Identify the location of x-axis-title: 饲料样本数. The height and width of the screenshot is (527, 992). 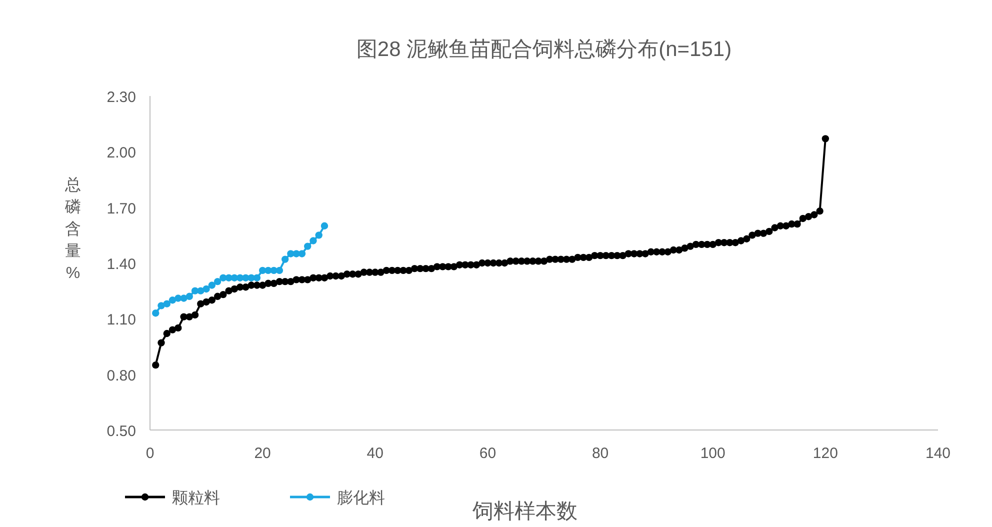
(525, 511).